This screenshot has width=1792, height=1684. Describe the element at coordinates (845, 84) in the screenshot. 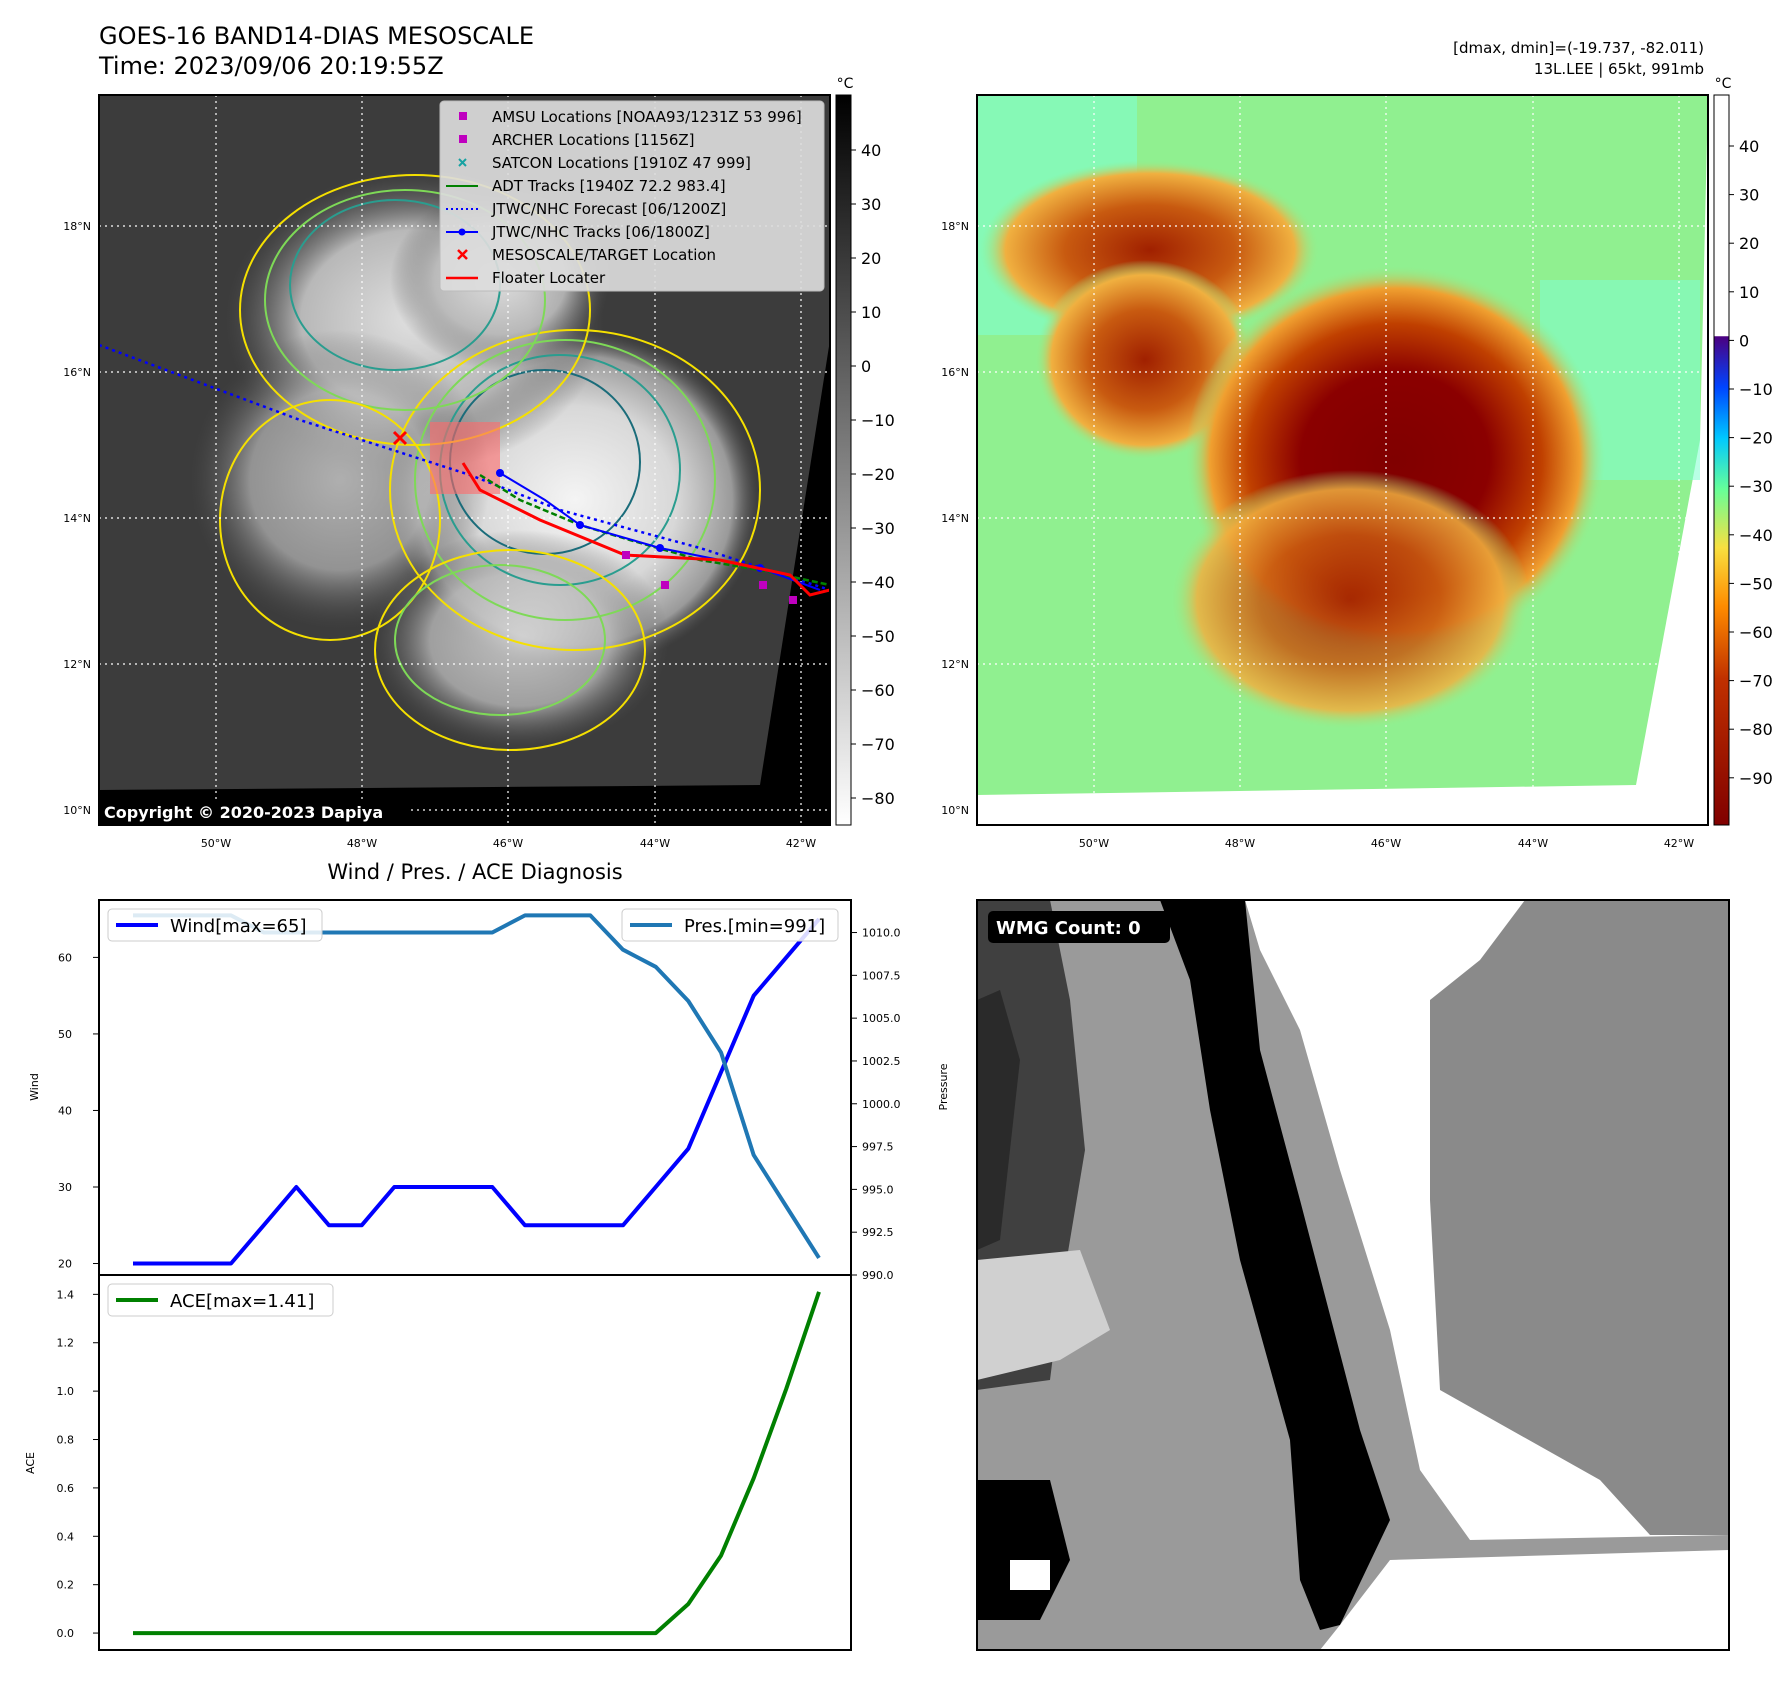

I see `gray-colorbar-unit: °C` at that location.